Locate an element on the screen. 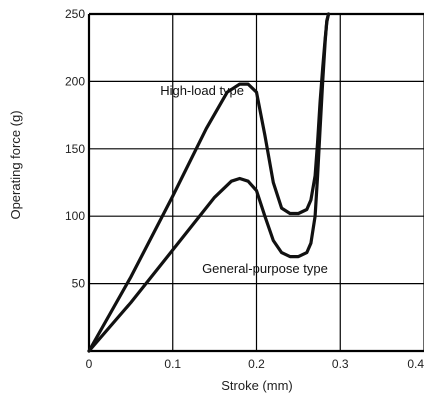 The width and height of the screenshot is (424, 394). series-annotation: General-purpose type is located at coordinates (265, 268).